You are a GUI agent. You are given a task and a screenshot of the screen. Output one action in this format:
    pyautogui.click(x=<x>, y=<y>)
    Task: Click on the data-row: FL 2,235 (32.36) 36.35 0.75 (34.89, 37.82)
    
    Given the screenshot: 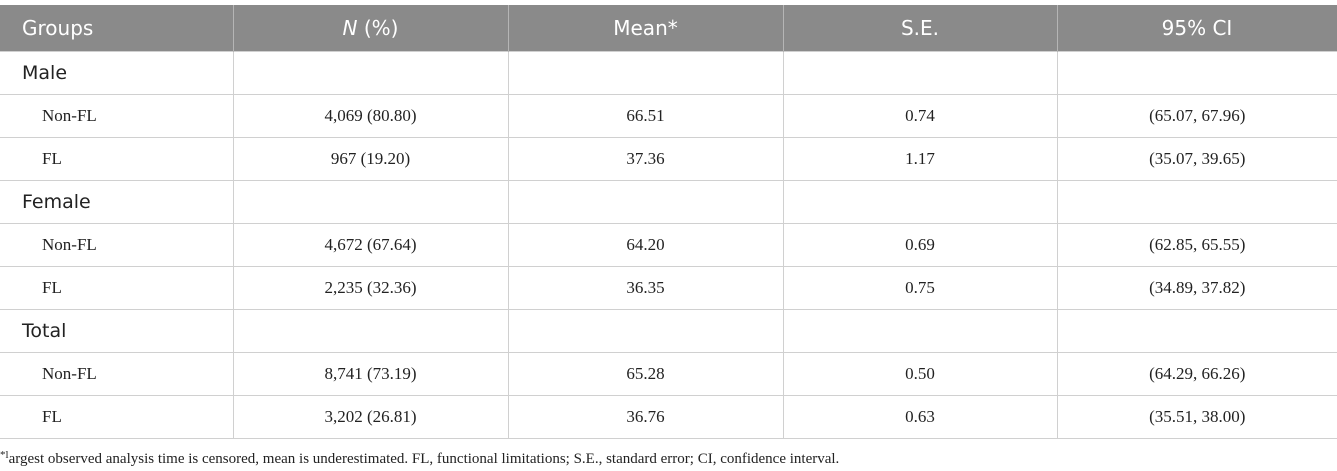 What is the action you would take?
    pyautogui.click(x=668, y=288)
    